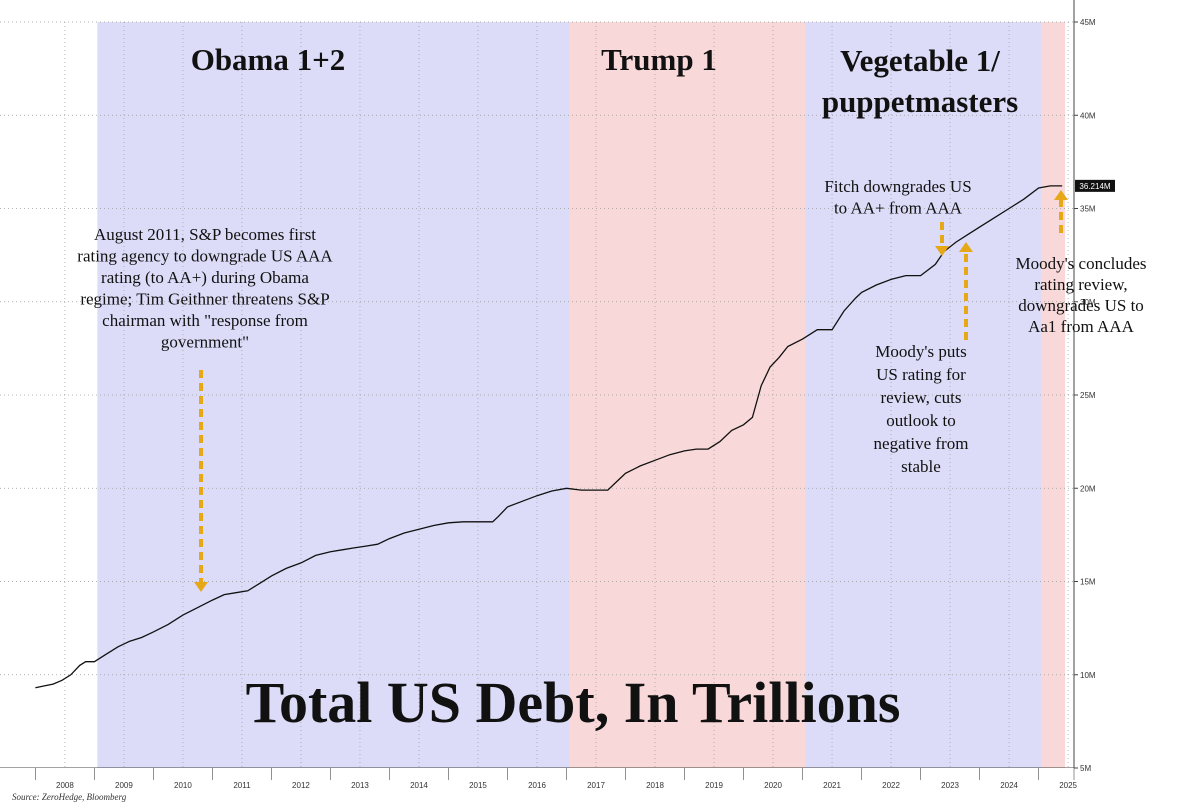  Describe the element at coordinates (966, 247) in the screenshot. I see `arrow-moodys-review-head` at that location.